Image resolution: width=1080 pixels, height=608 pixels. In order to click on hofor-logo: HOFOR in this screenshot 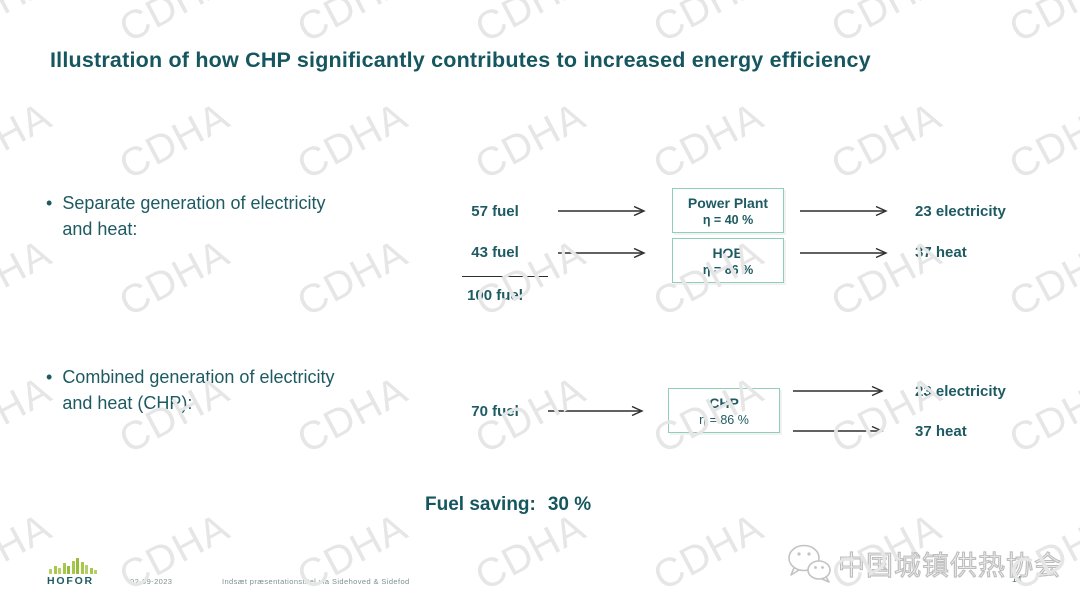, I will do `click(72, 572)`.